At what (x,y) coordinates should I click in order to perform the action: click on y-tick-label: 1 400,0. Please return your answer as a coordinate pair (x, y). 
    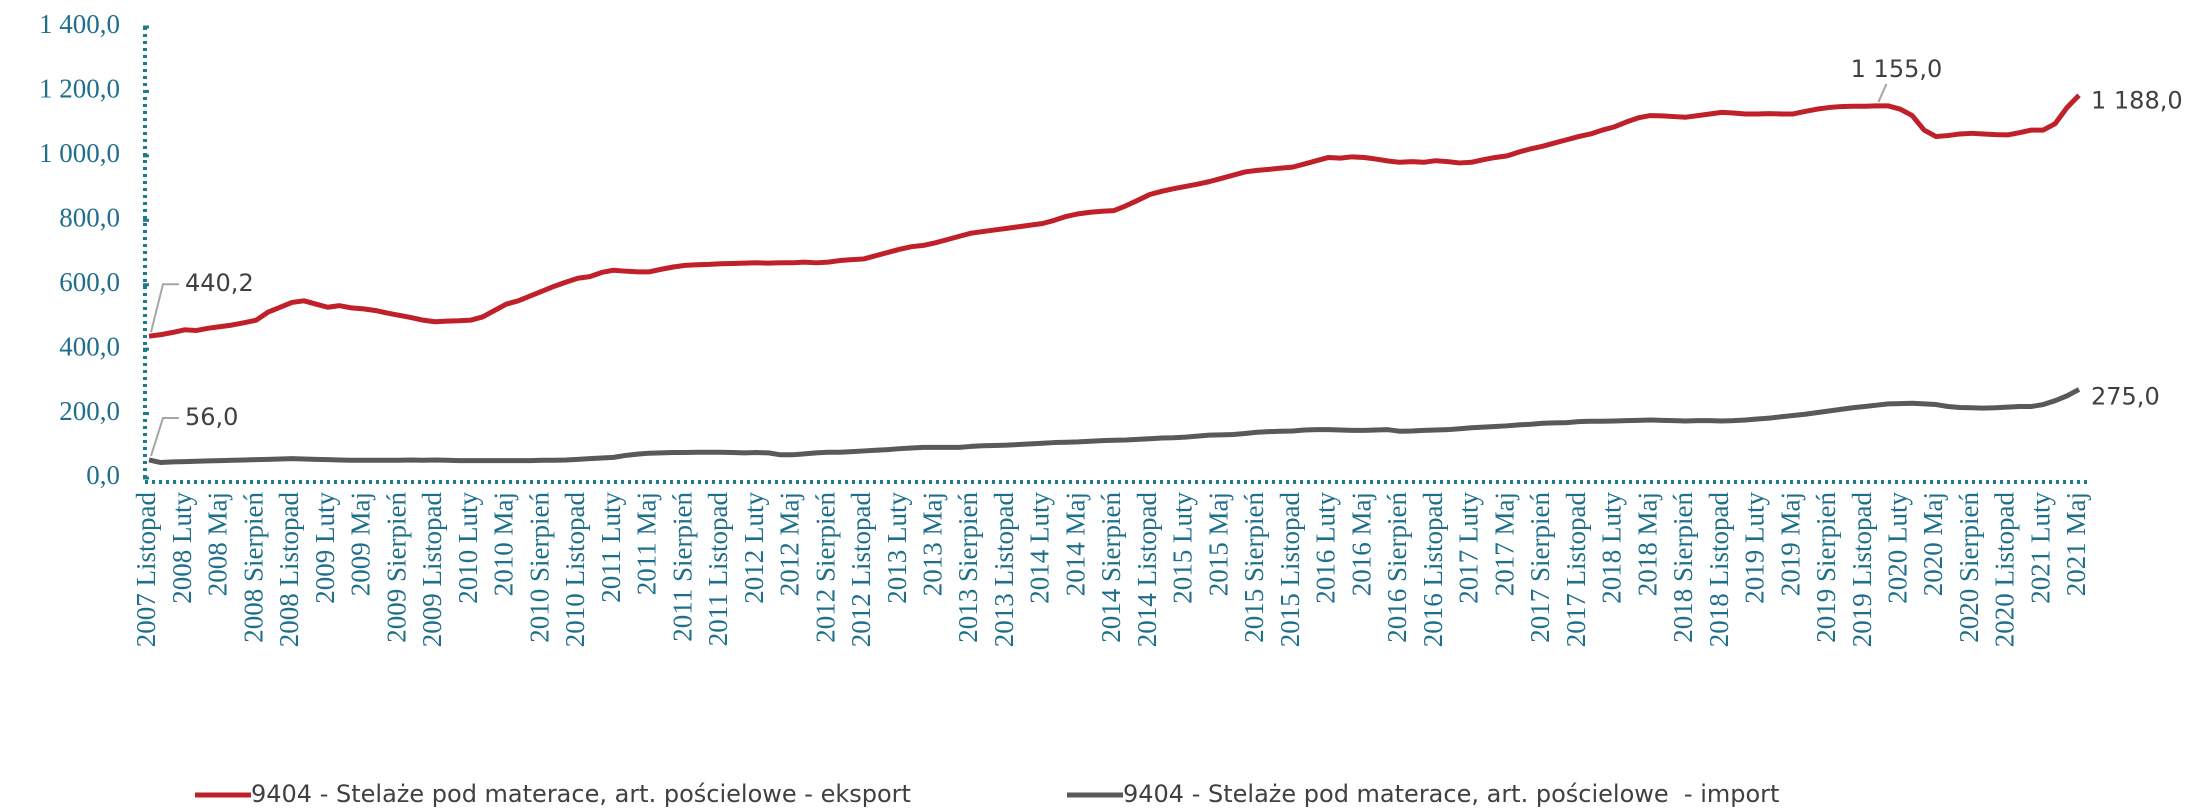
    Looking at the image, I should click on (79, 24).